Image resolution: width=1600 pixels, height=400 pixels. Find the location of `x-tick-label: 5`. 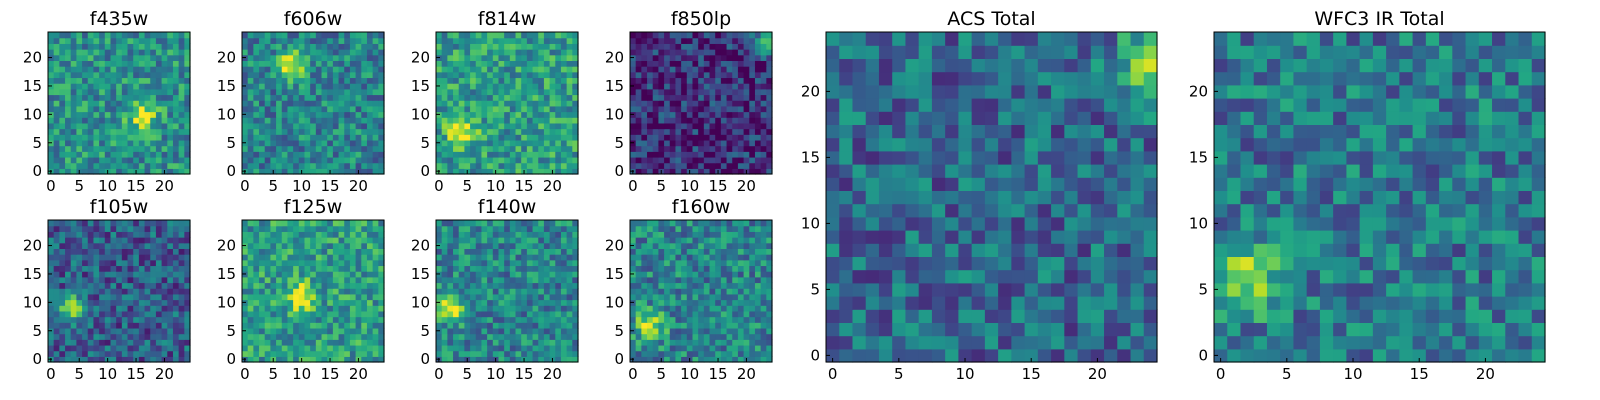

x-tick-label: 5 is located at coordinates (273, 374).